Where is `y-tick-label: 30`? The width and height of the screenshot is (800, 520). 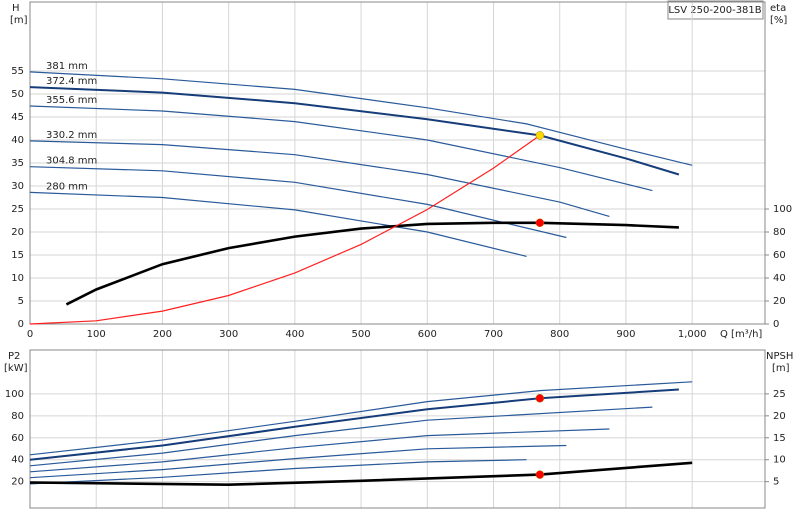 y-tick-label: 30 is located at coordinates (17, 186).